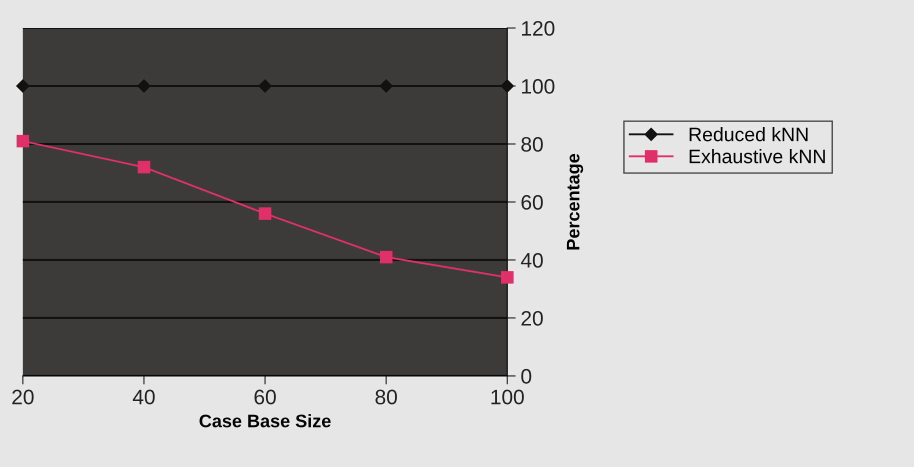  What do you see at coordinates (265, 421) in the screenshot?
I see `x-axis-title: Case Base Size` at bounding box center [265, 421].